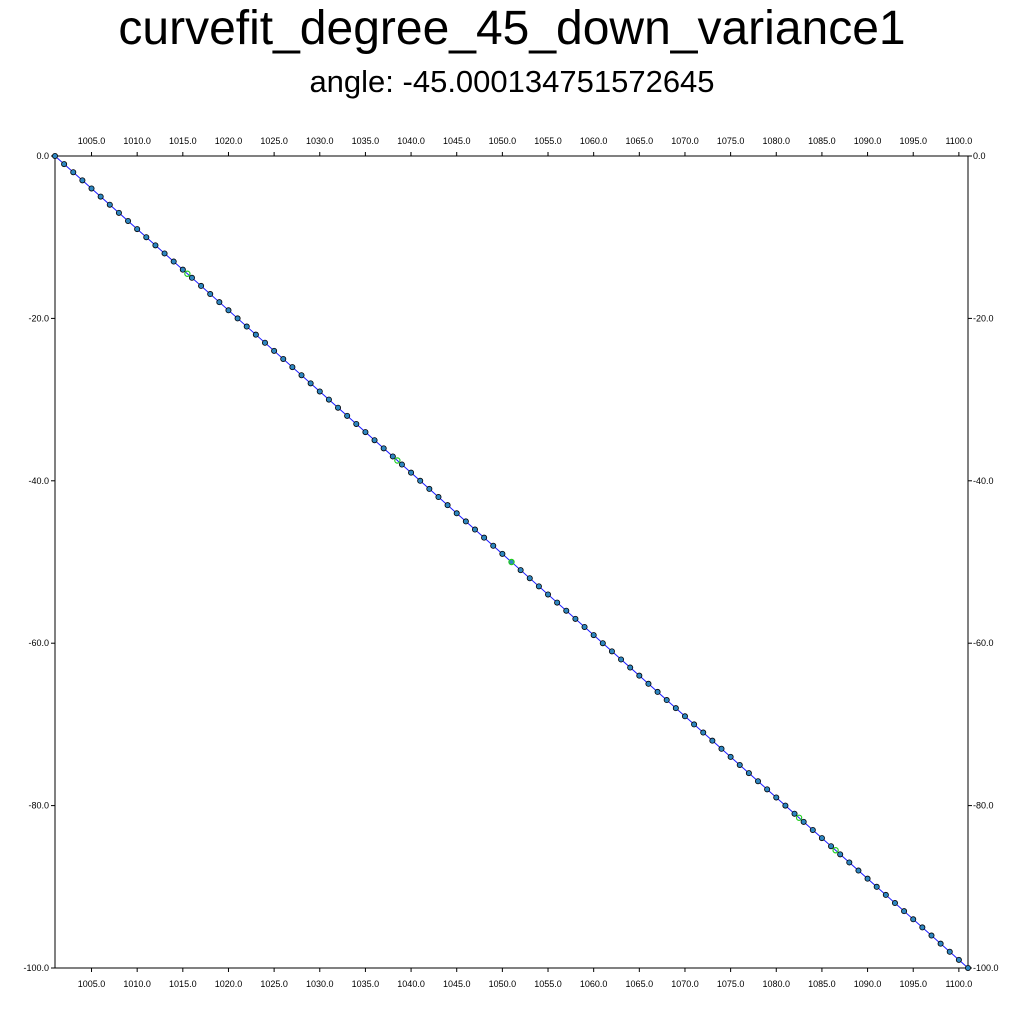 The width and height of the screenshot is (1024, 1024). Describe the element at coordinates (92, 984) in the screenshot. I see `x-tick-label-bottom: 1005.0` at that location.